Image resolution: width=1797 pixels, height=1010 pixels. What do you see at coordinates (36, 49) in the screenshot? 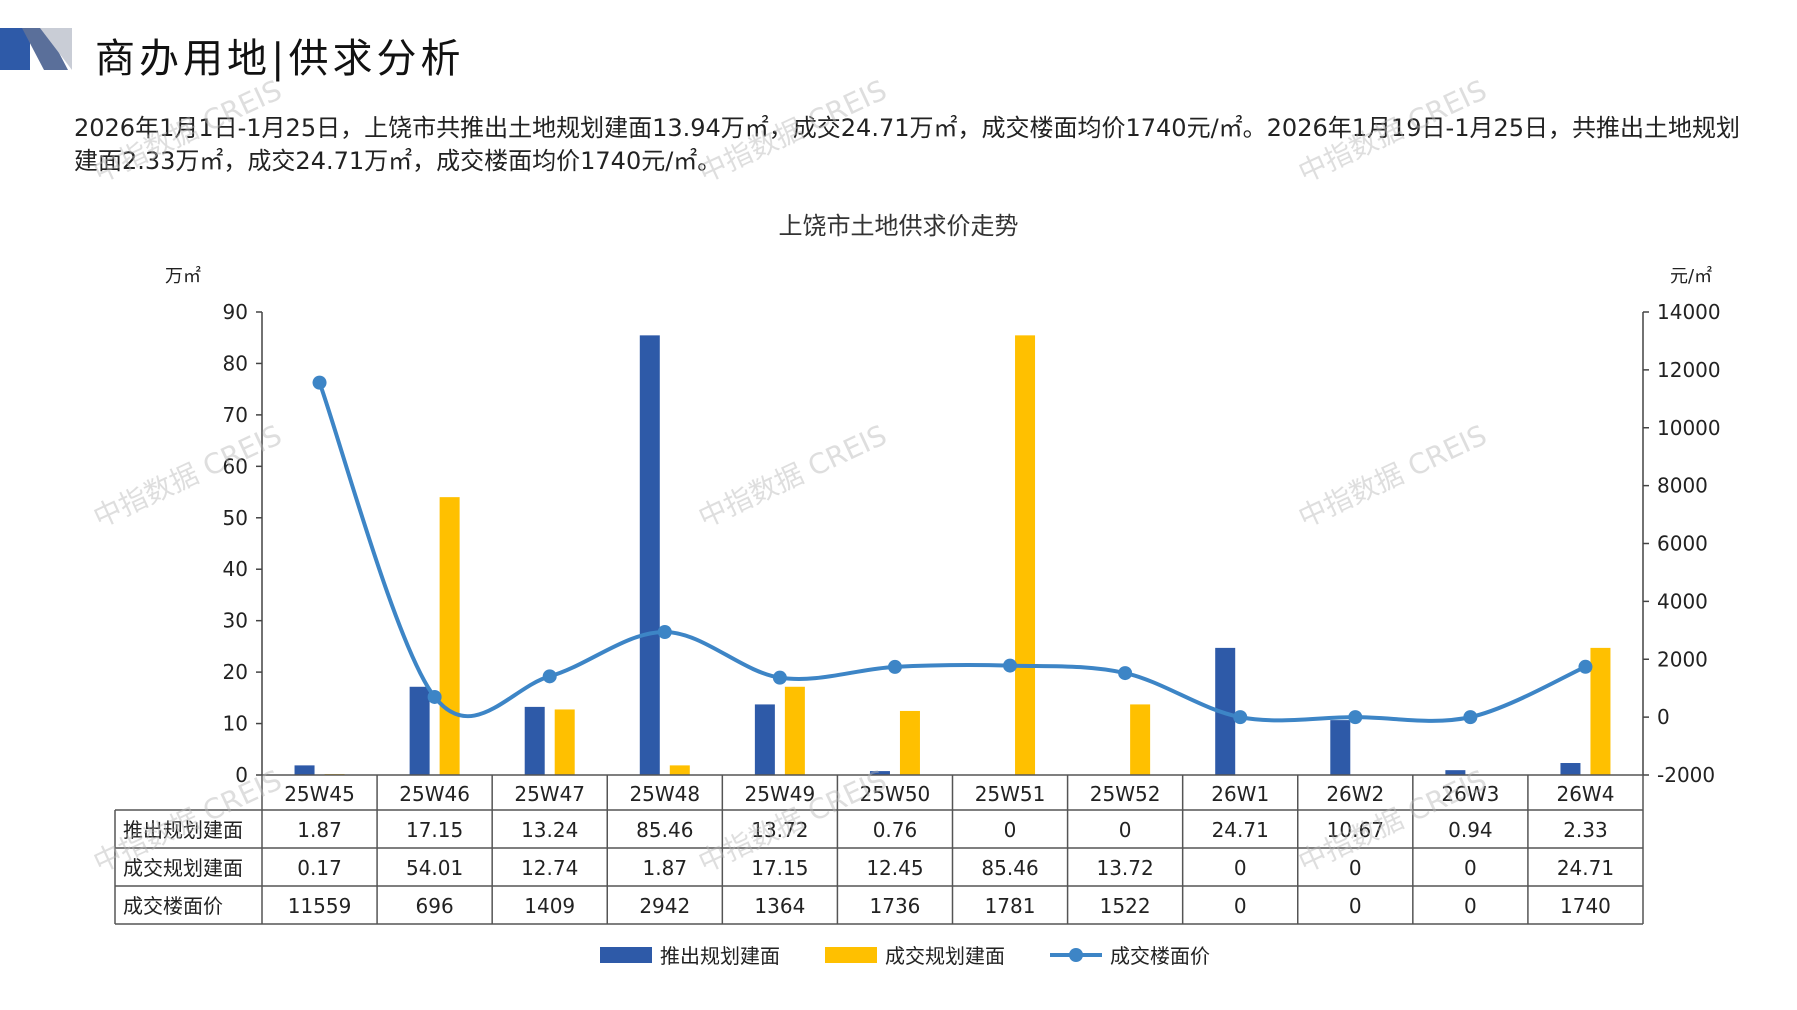
I see `header-decoration` at bounding box center [36, 49].